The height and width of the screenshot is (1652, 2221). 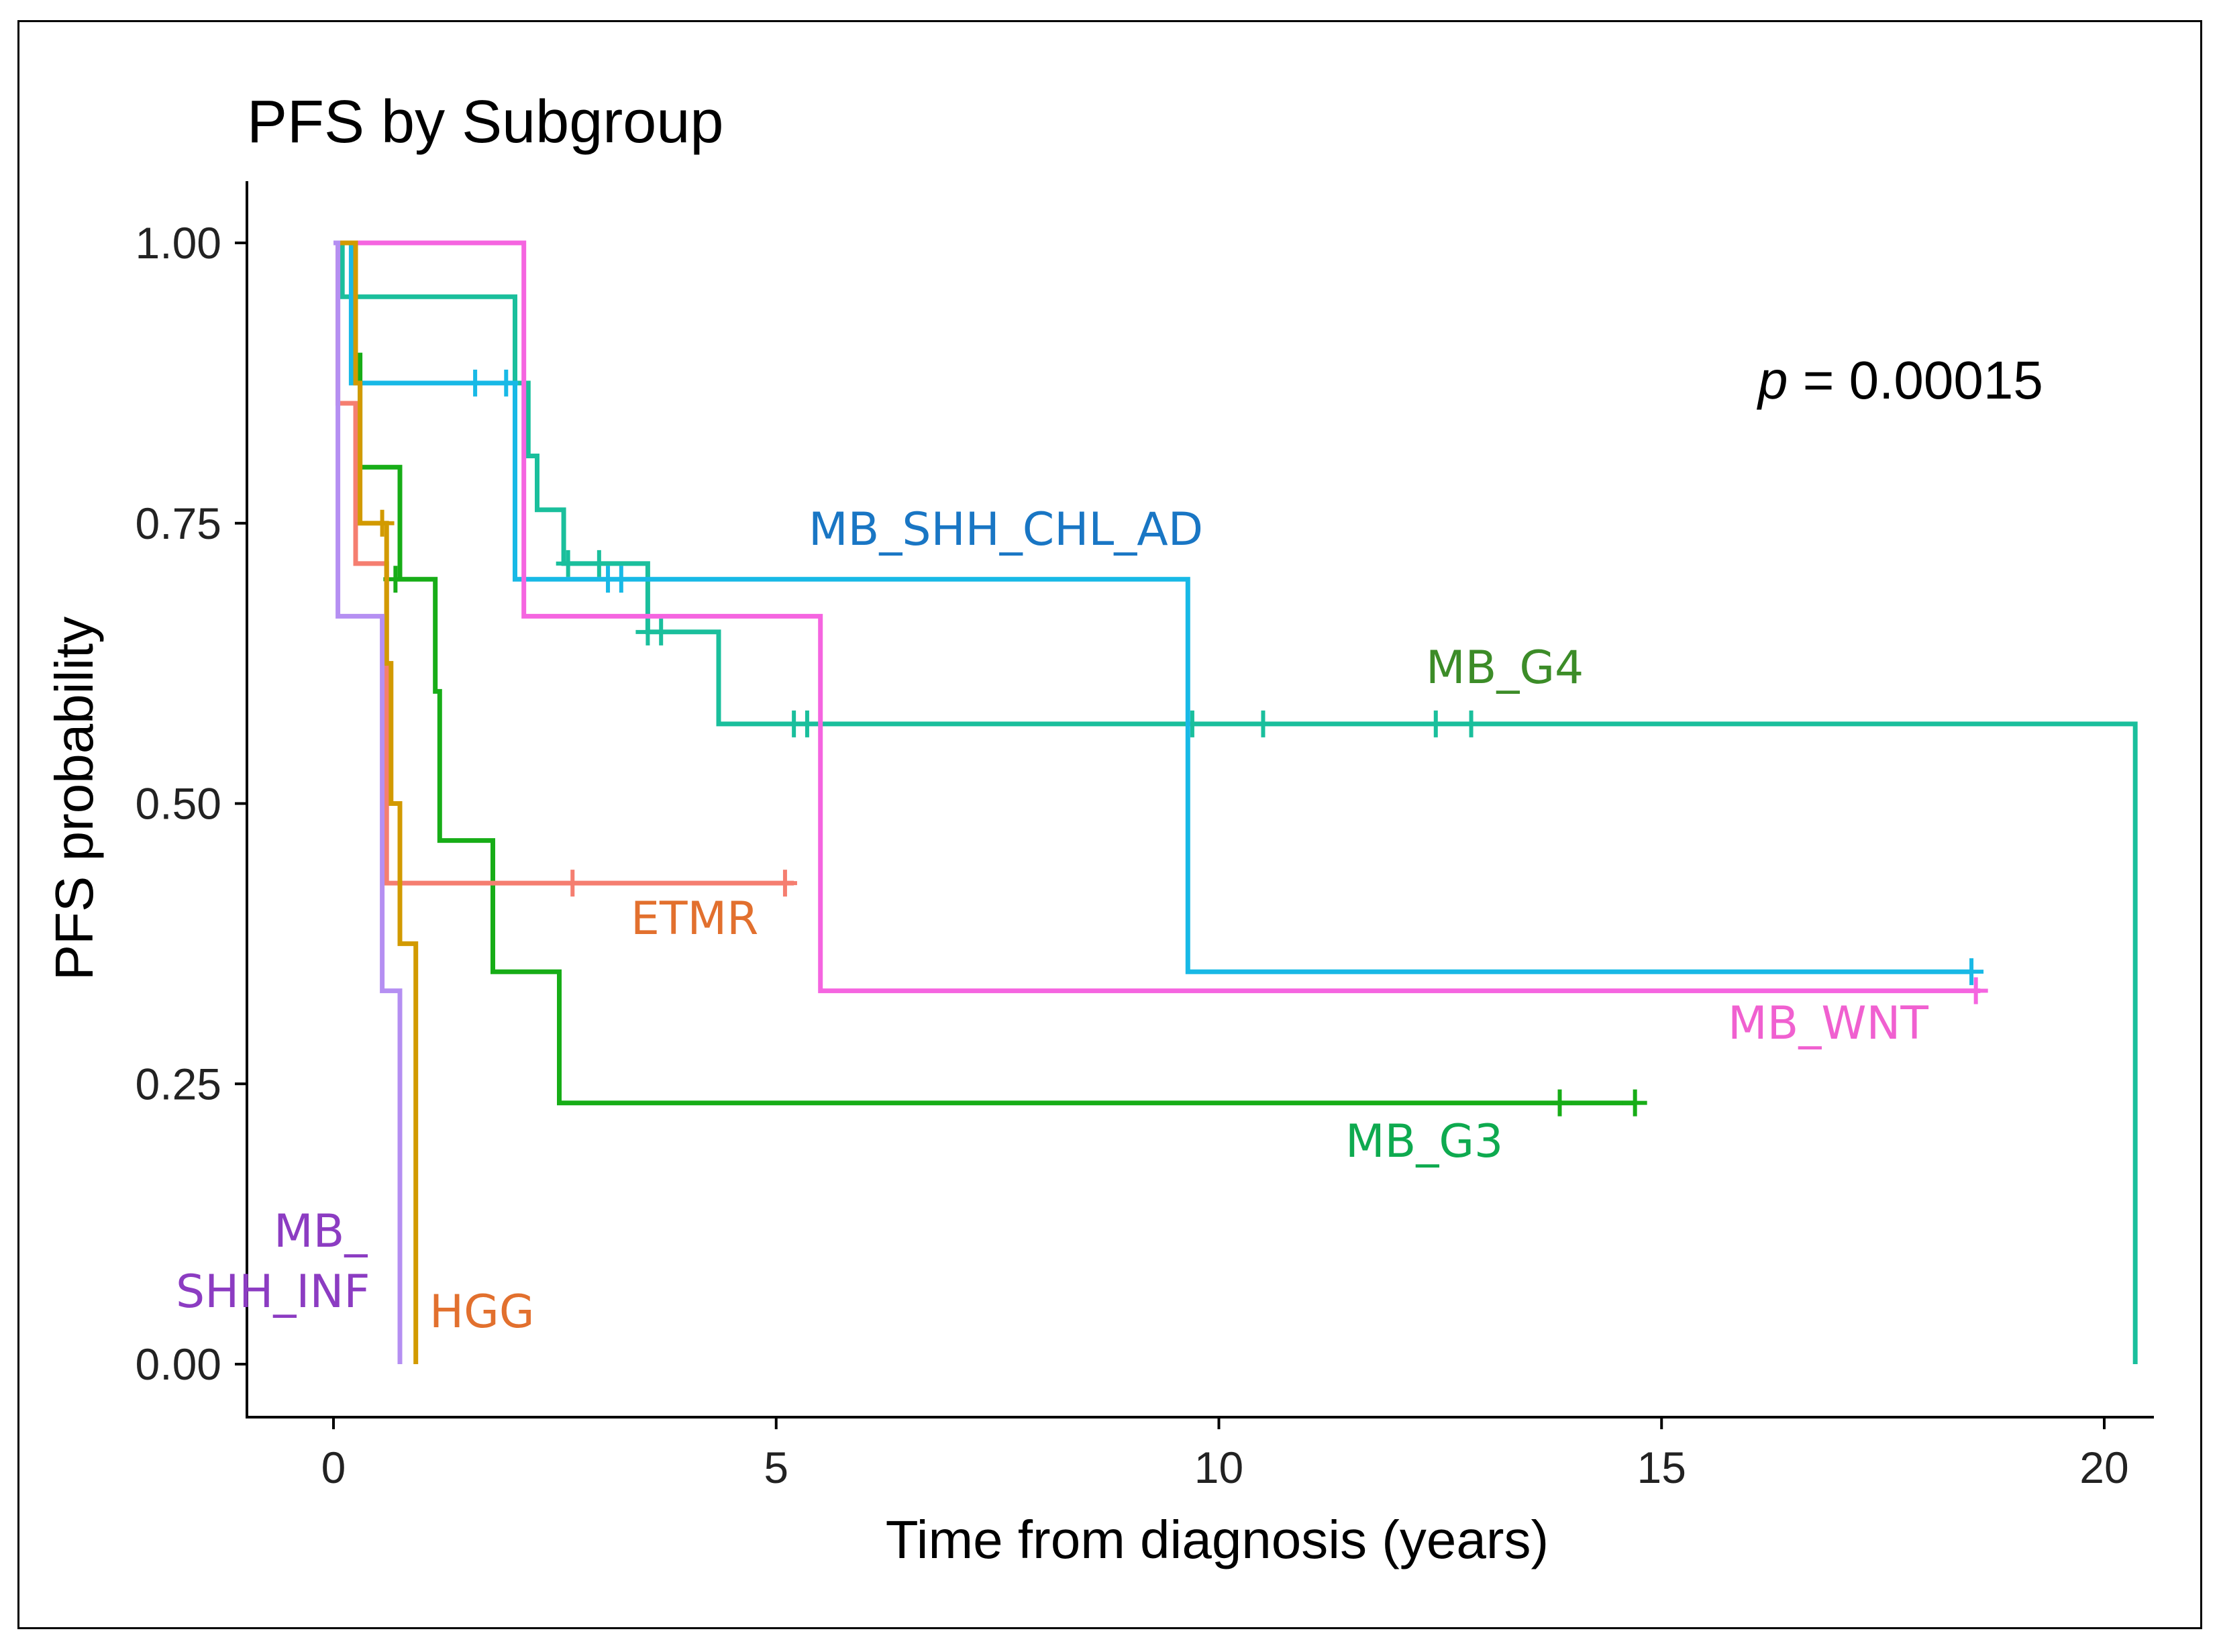 I want to click on x-tick-label-5: 5, so click(x=776, y=1467).